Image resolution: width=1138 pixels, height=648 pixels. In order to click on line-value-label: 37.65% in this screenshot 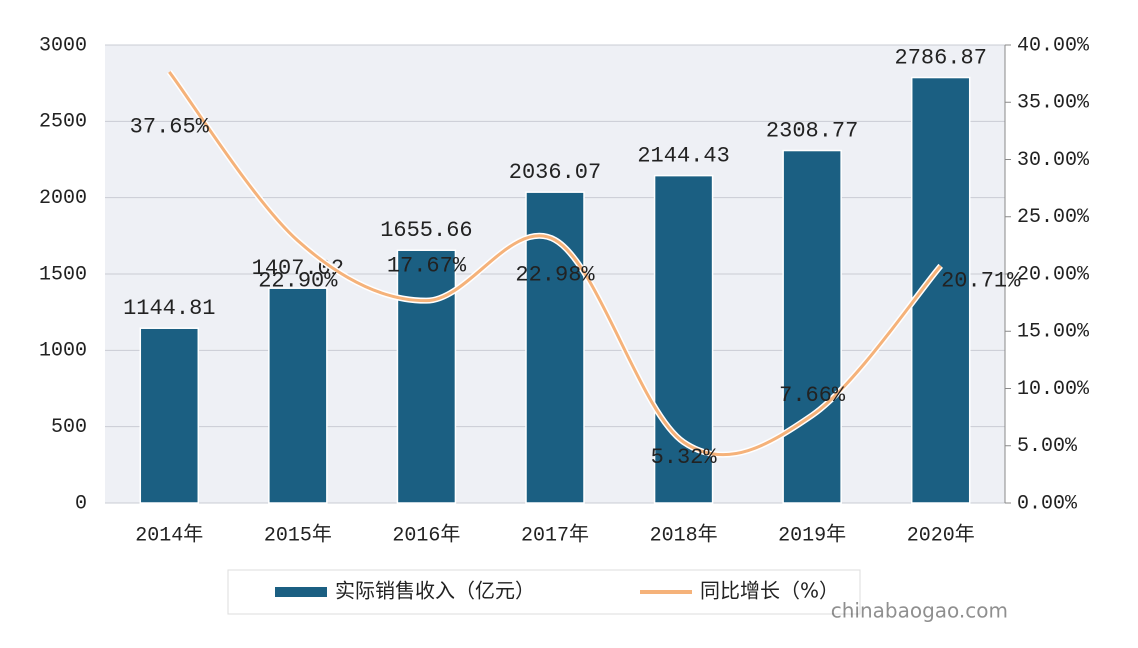, I will do `click(170, 127)`.